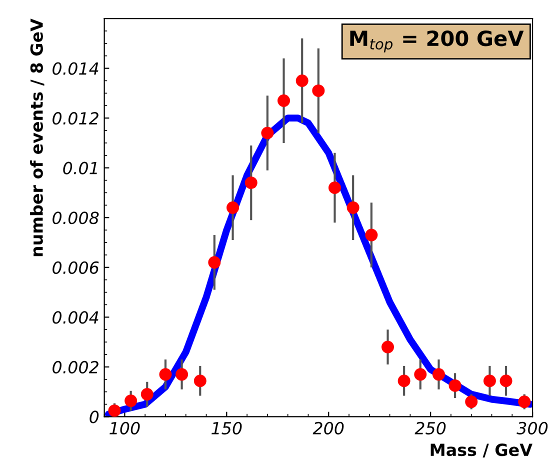 This screenshot has width=549, height=463. I want to click on annotation: M$_{top}$ = 200 GeV, so click(437, 41).